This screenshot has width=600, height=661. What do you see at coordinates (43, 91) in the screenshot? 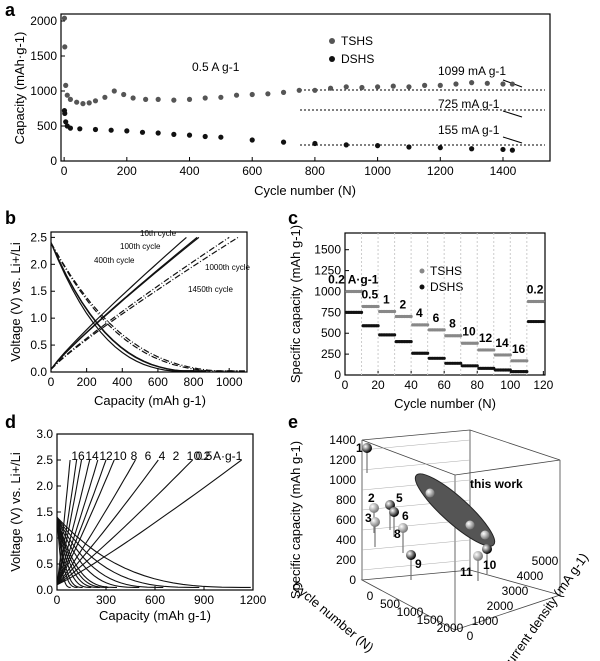
I see `panel-a-ytick-label: 1000` at bounding box center [43, 91].